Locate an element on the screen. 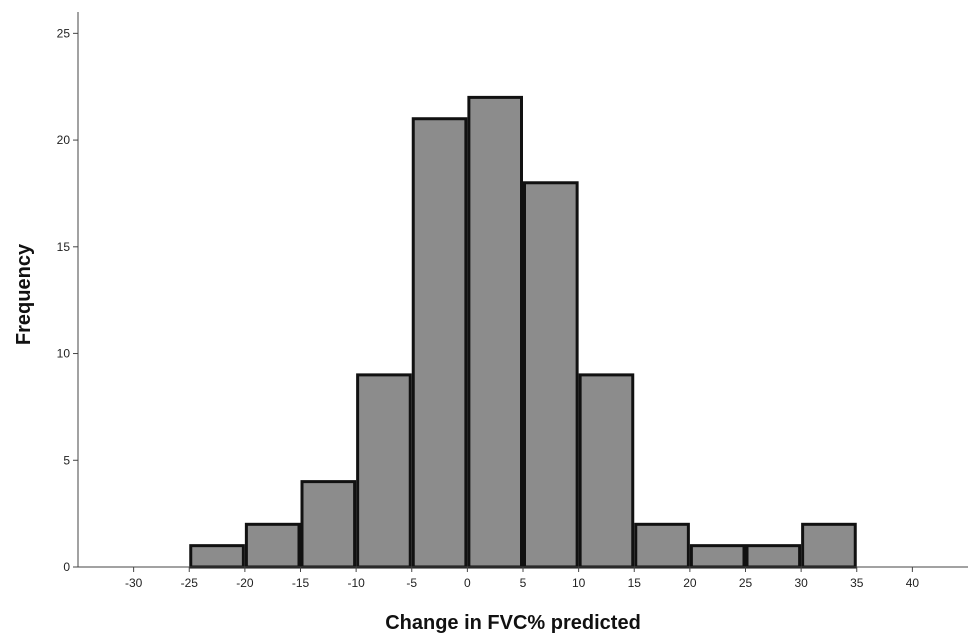  x-tick-label: 40 is located at coordinates (913, 583).